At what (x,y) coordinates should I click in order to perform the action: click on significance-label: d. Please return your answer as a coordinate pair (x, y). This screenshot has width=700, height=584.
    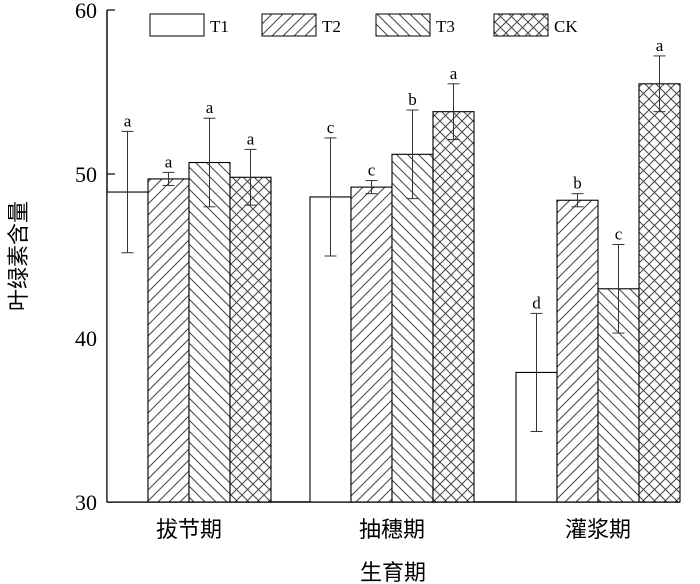
    Looking at the image, I should click on (536, 302).